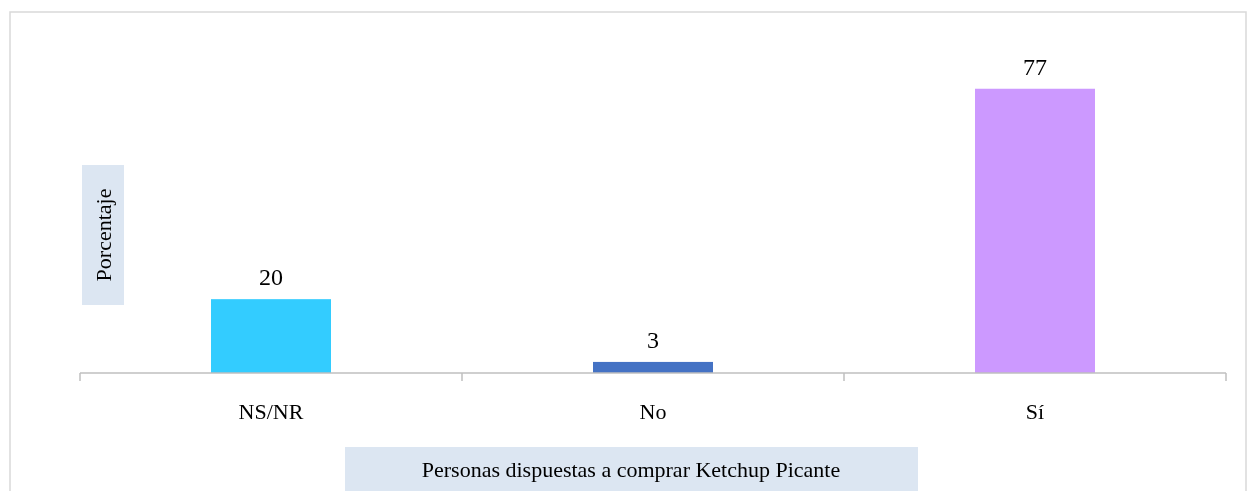 The image size is (1248, 491). Describe the element at coordinates (271, 277) in the screenshot. I see `data-label: 20` at that location.